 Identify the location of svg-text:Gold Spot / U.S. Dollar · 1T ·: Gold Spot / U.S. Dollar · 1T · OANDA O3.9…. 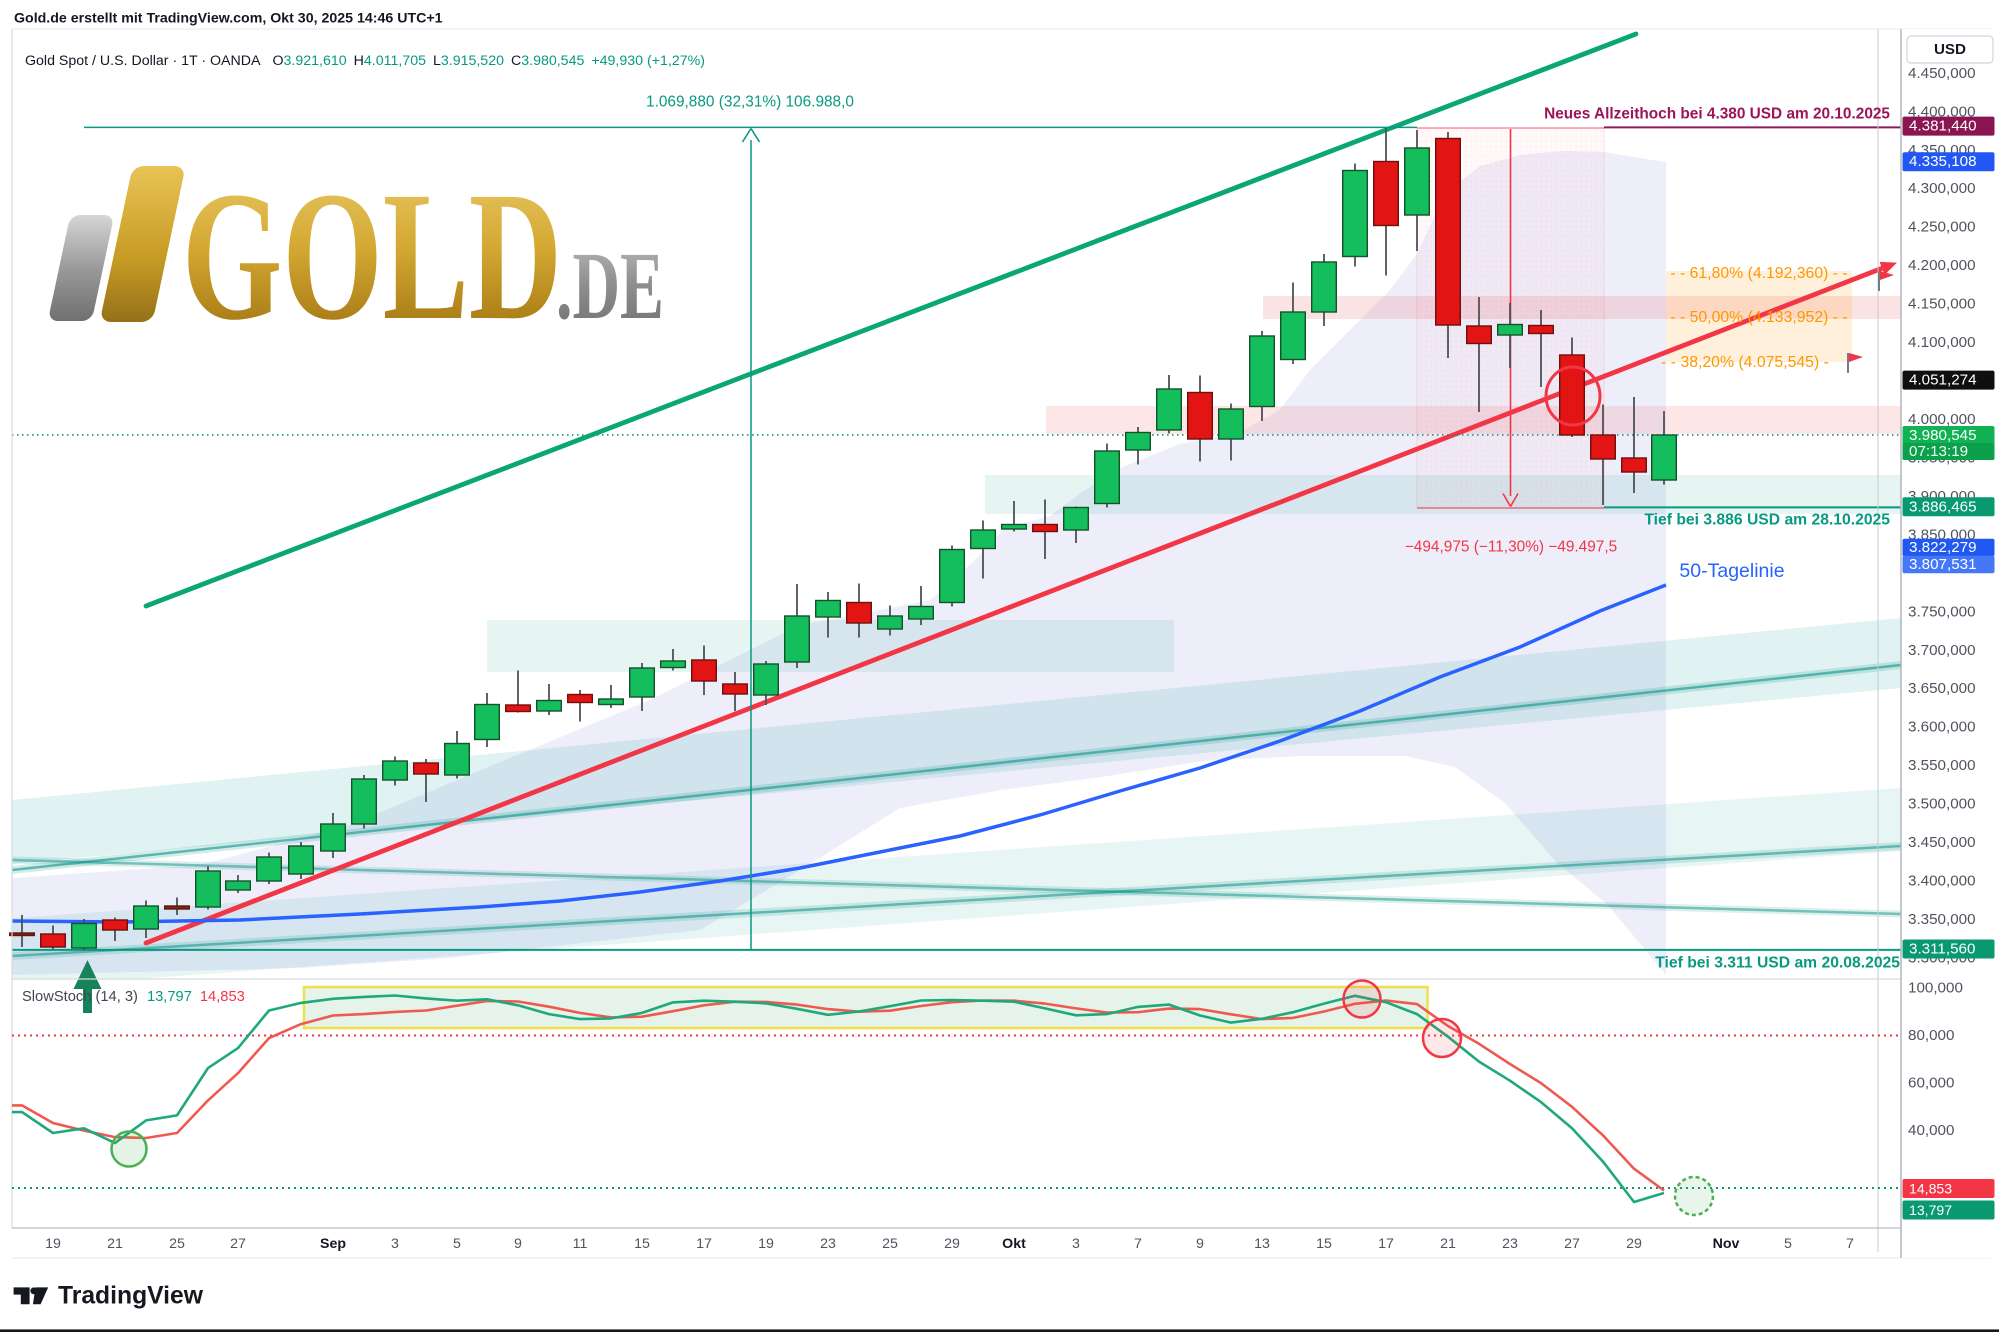
(365, 61).